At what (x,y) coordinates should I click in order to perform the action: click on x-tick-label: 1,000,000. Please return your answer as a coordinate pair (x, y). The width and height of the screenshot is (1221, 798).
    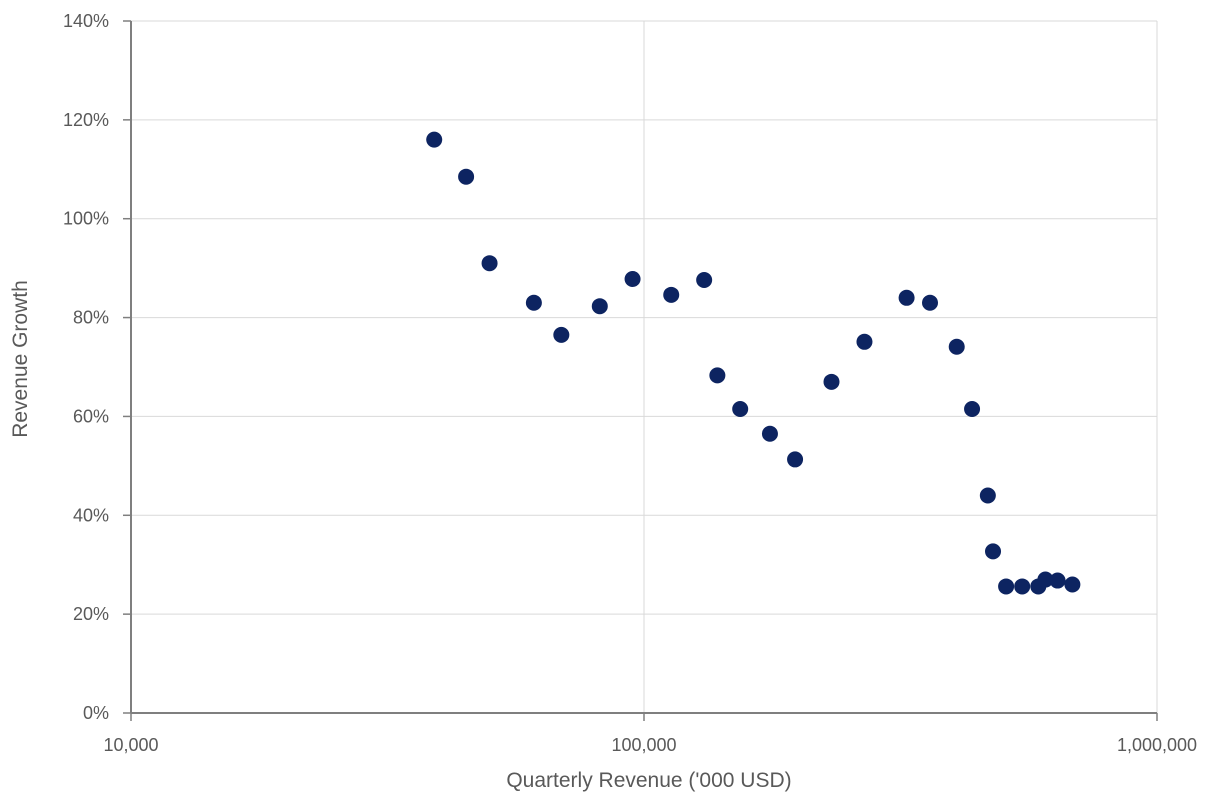
    Looking at the image, I should click on (1157, 745).